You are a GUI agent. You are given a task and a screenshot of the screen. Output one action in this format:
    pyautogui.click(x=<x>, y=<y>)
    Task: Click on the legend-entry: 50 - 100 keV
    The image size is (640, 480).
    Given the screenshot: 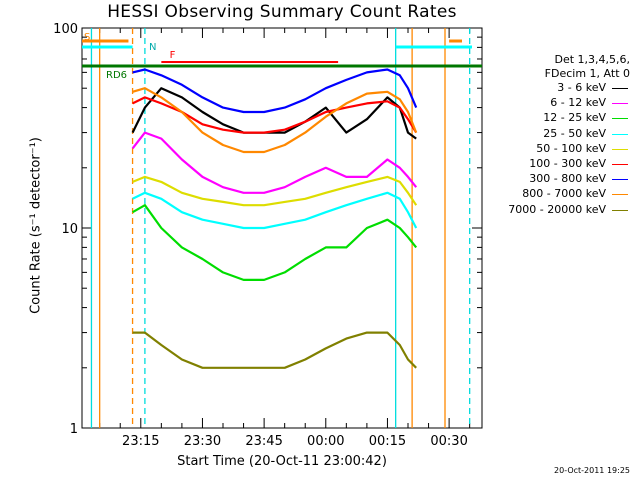 What is the action you would take?
    pyautogui.click(x=555, y=149)
    